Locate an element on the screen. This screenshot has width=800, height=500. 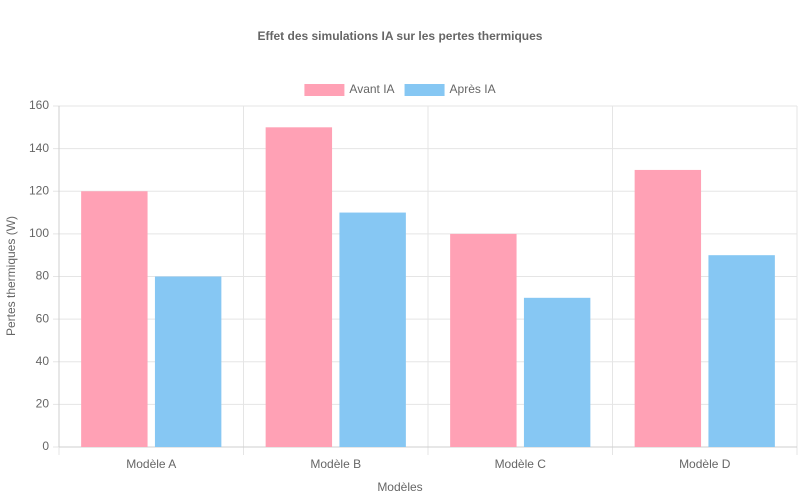
legend-label: Après IA is located at coordinates (473, 89).